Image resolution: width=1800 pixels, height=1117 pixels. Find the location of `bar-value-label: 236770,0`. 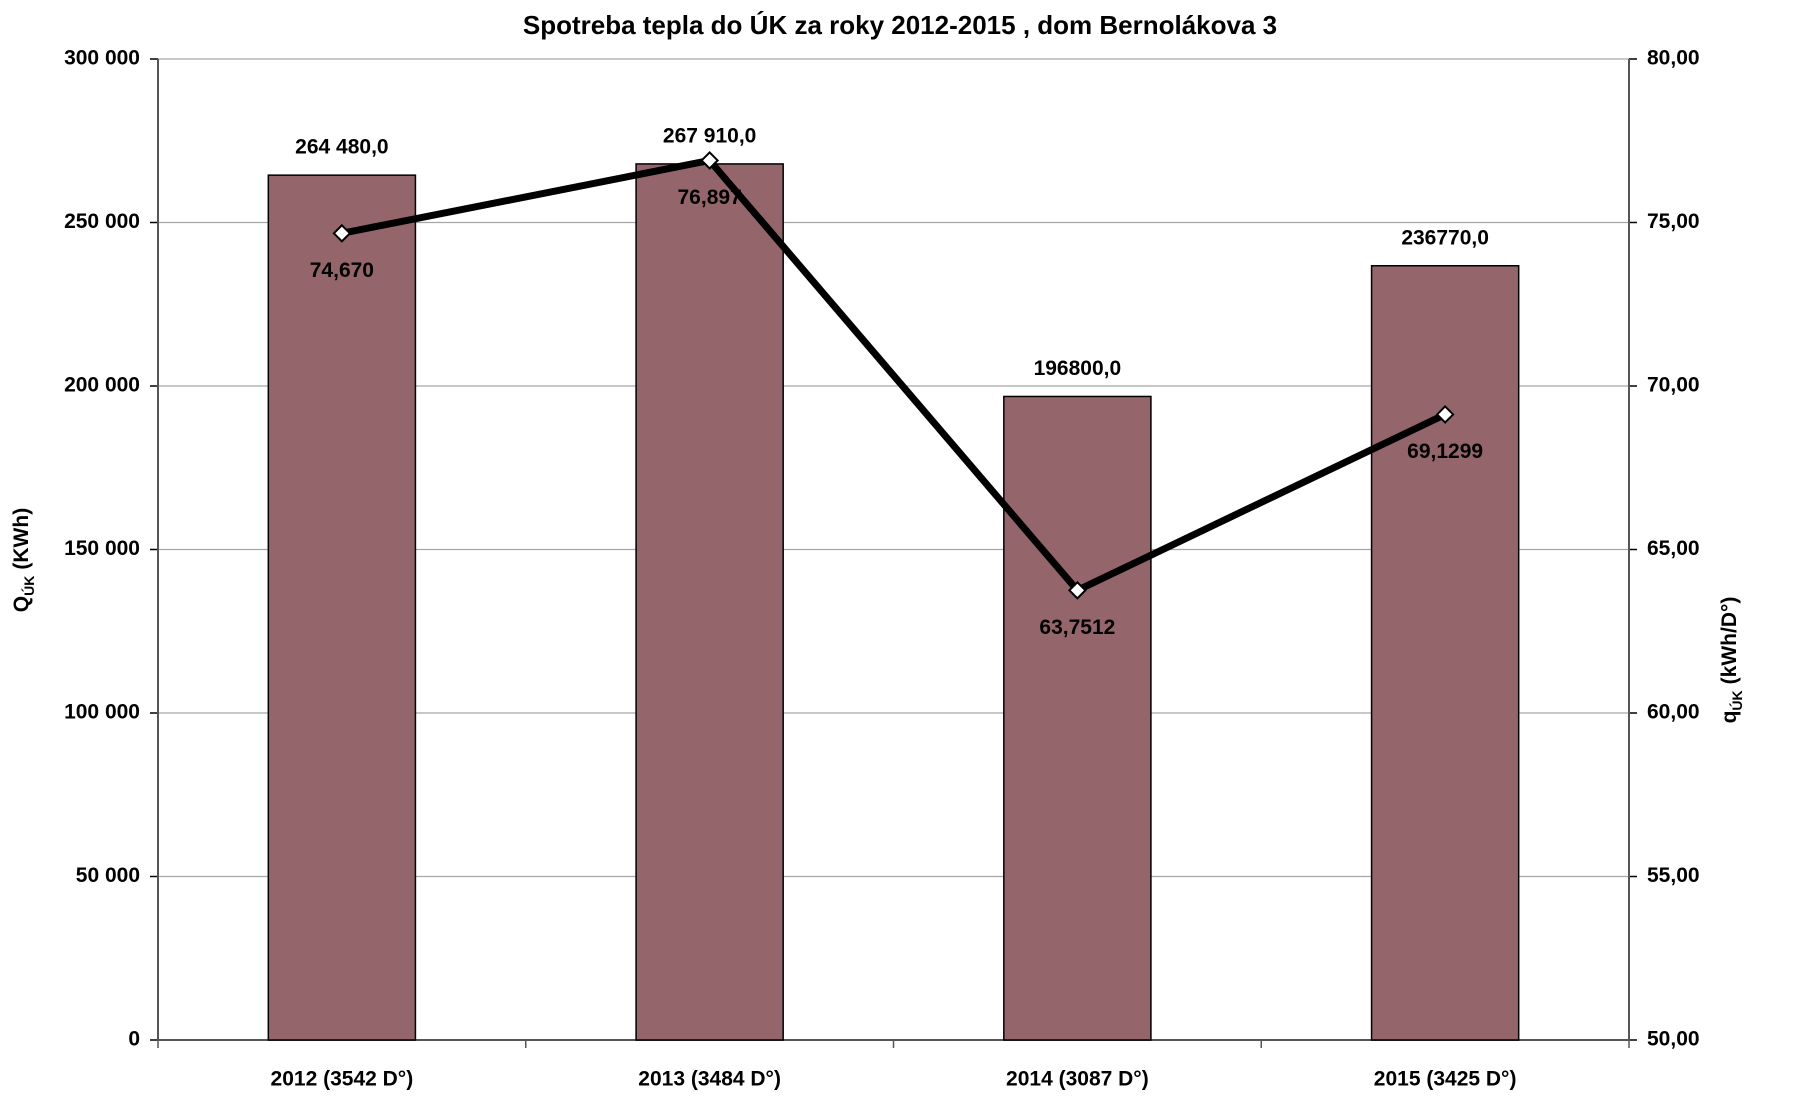

bar-value-label: 236770,0 is located at coordinates (1445, 237).